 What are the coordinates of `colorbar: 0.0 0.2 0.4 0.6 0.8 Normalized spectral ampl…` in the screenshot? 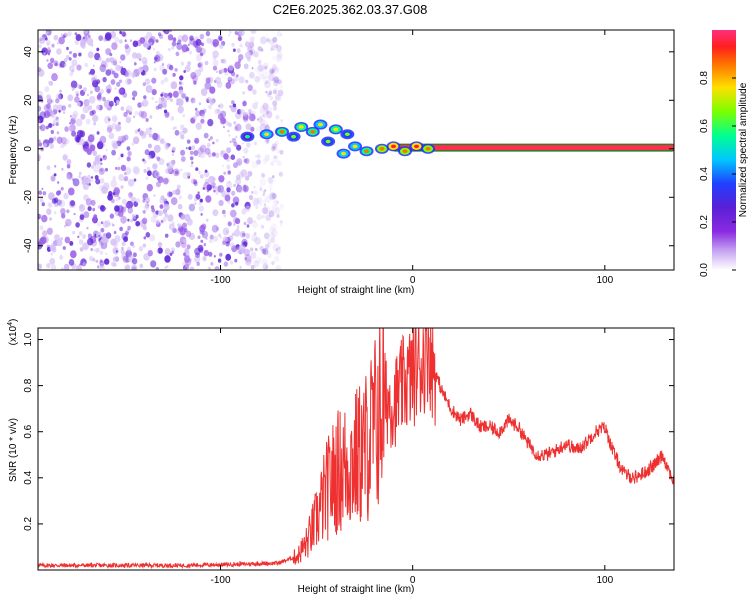 It's located at (724, 153).